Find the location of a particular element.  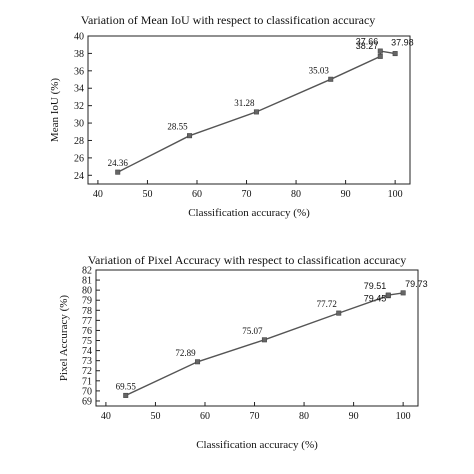

y-tick-label: 74 is located at coordinates (87, 351).